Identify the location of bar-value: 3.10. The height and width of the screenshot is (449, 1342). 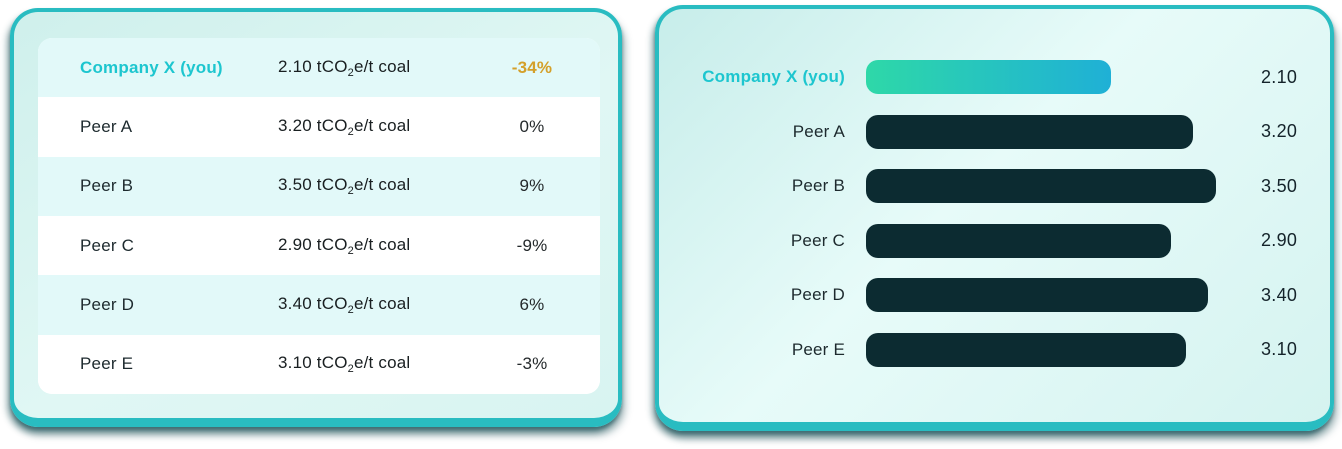
(1279, 349).